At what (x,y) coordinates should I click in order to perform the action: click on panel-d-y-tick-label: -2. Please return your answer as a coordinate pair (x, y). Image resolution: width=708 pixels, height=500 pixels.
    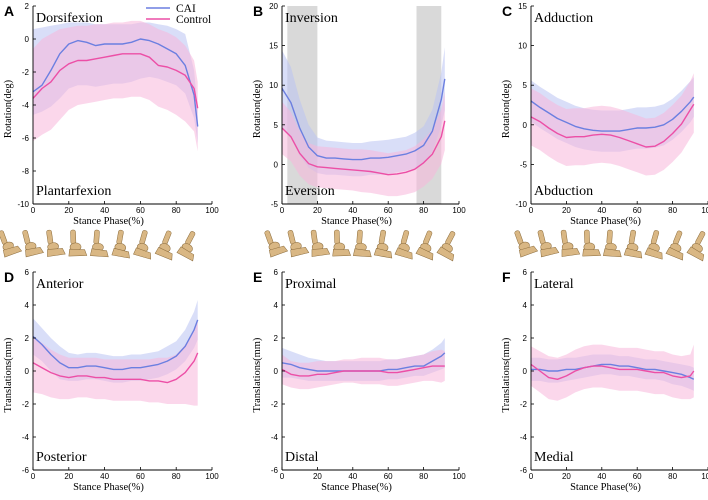
    Looking at the image, I should click on (26, 404).